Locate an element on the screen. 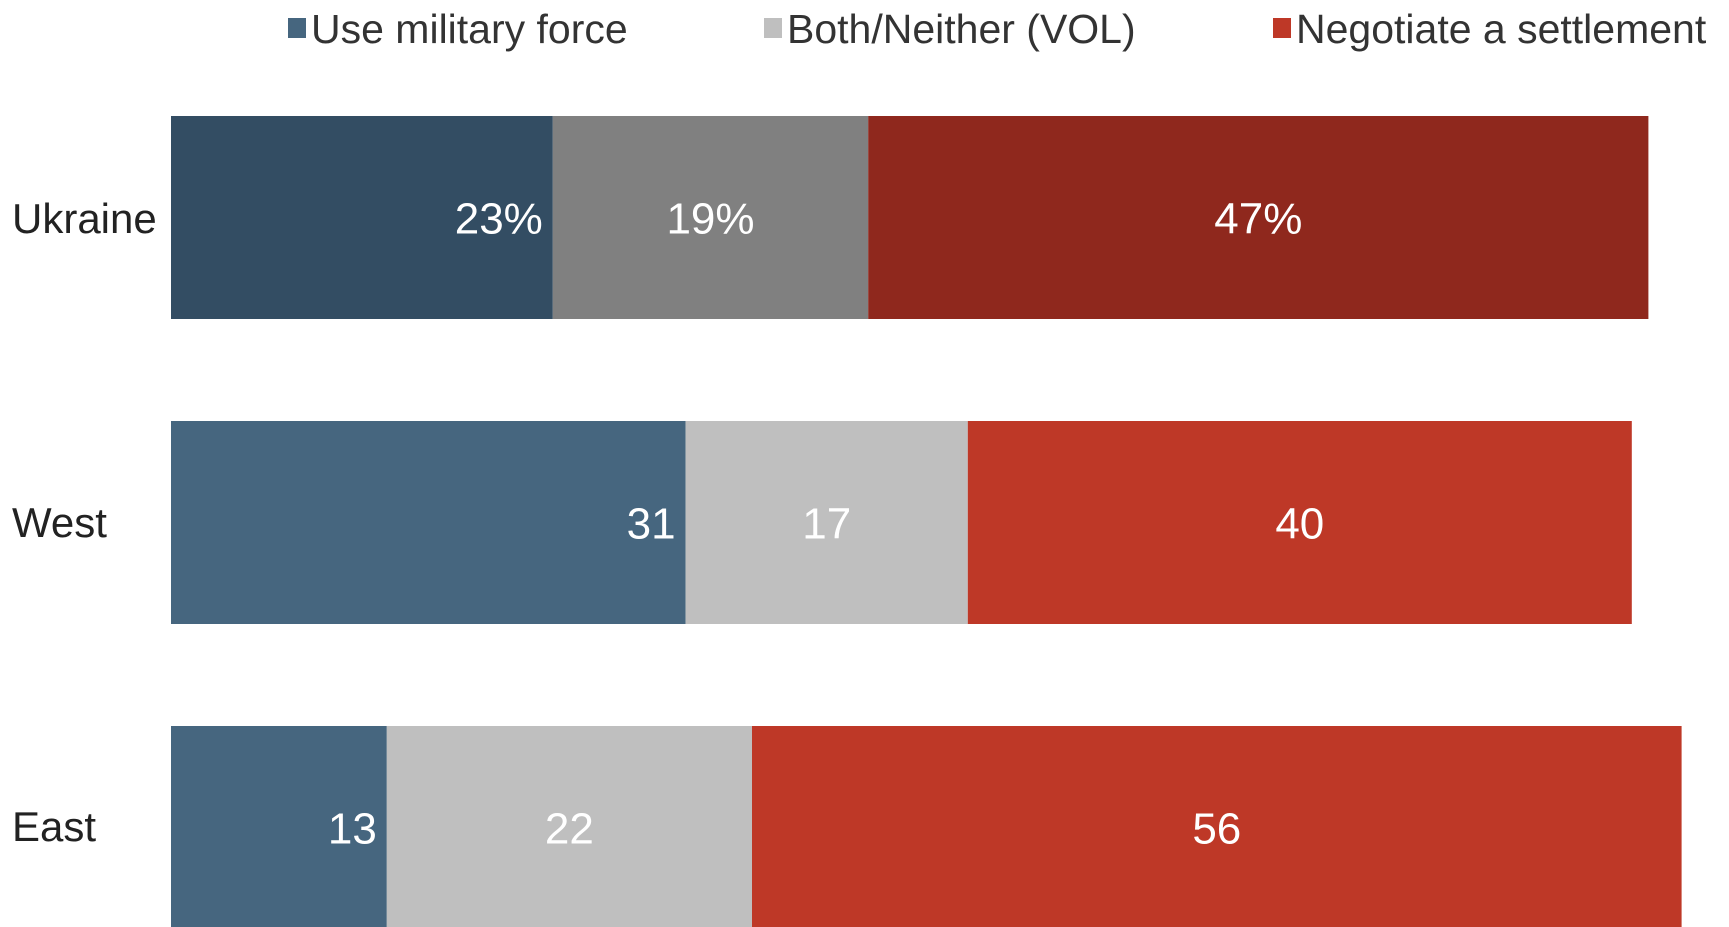 The height and width of the screenshot is (927, 1729). bar-ukraine-both-neither is located at coordinates (710, 217).